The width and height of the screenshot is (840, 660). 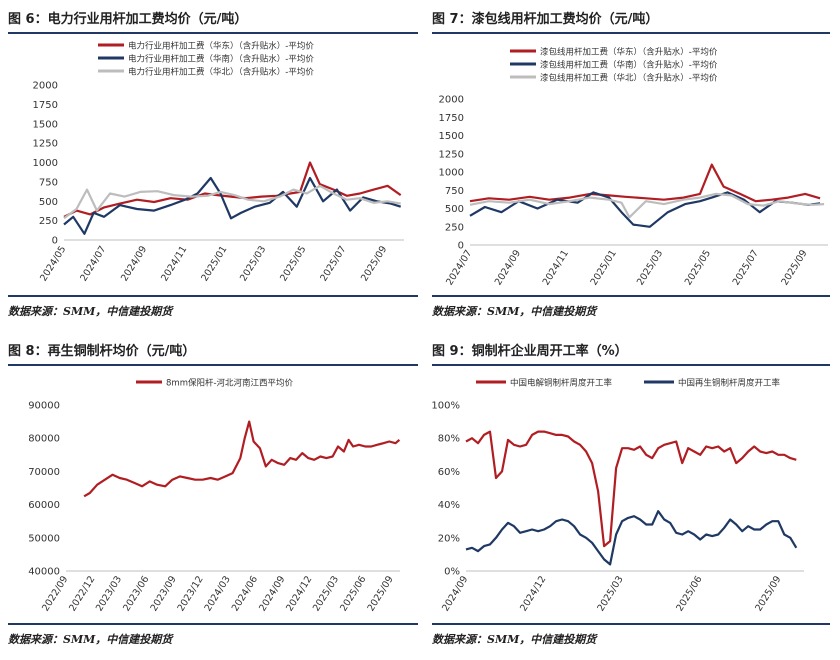 I want to click on legend-label: 漆包线用杆加工费（华北）（含升贴水）-平均价, so click(x=629, y=78).